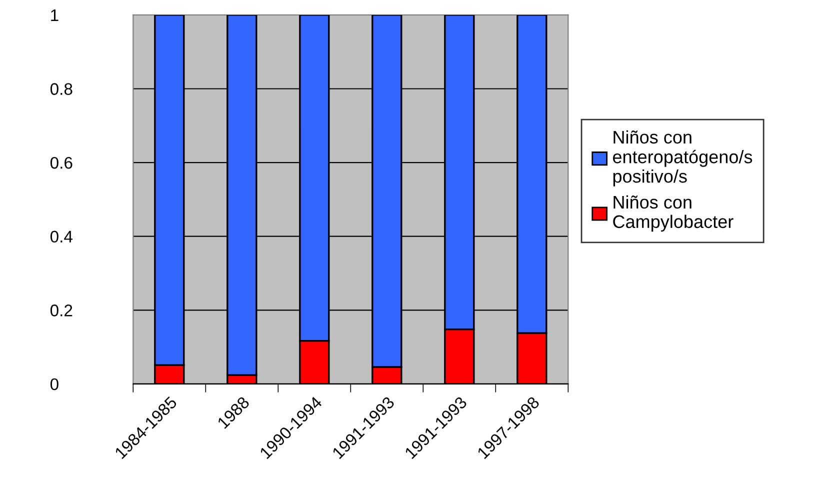 The height and width of the screenshot is (498, 827). Describe the element at coordinates (673, 213) in the screenshot. I see `legend-label: Niños con Campylobacter` at that location.